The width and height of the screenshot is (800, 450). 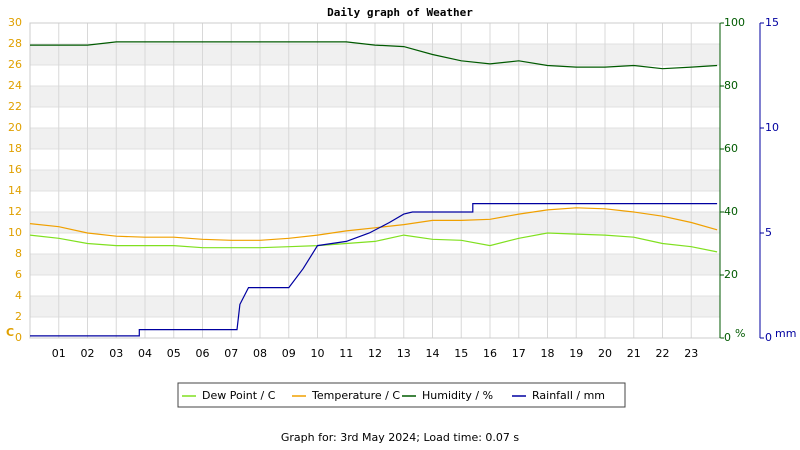 What do you see at coordinates (18, 253) in the screenshot?
I see `y-tick-label: 8` at bounding box center [18, 253].